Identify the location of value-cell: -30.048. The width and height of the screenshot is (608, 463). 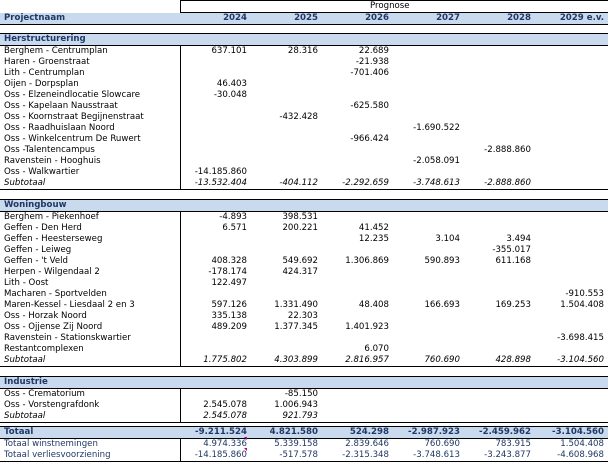
(230, 95).